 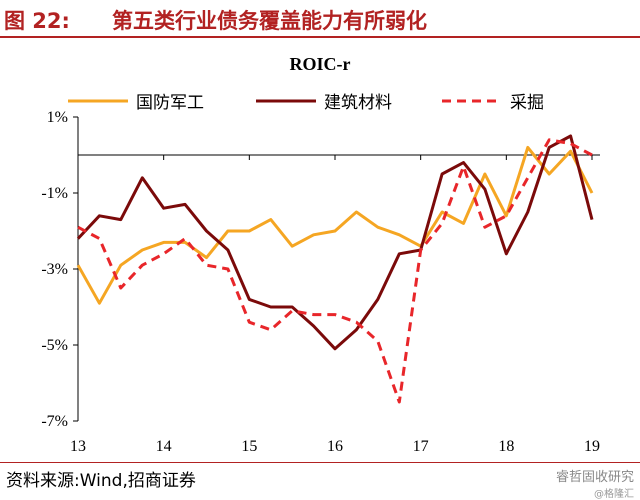 I want to click on x-tick-label: 13, so click(x=78, y=446).